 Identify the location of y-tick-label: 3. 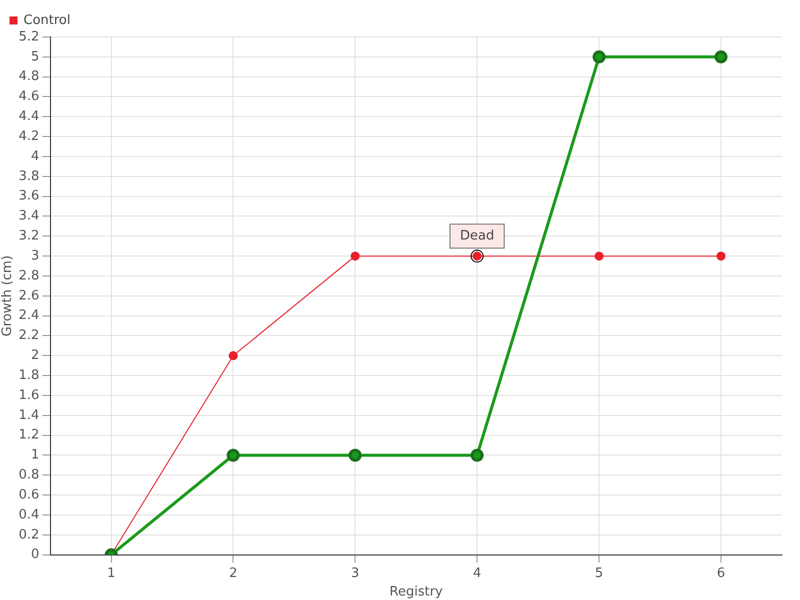
(35, 256).